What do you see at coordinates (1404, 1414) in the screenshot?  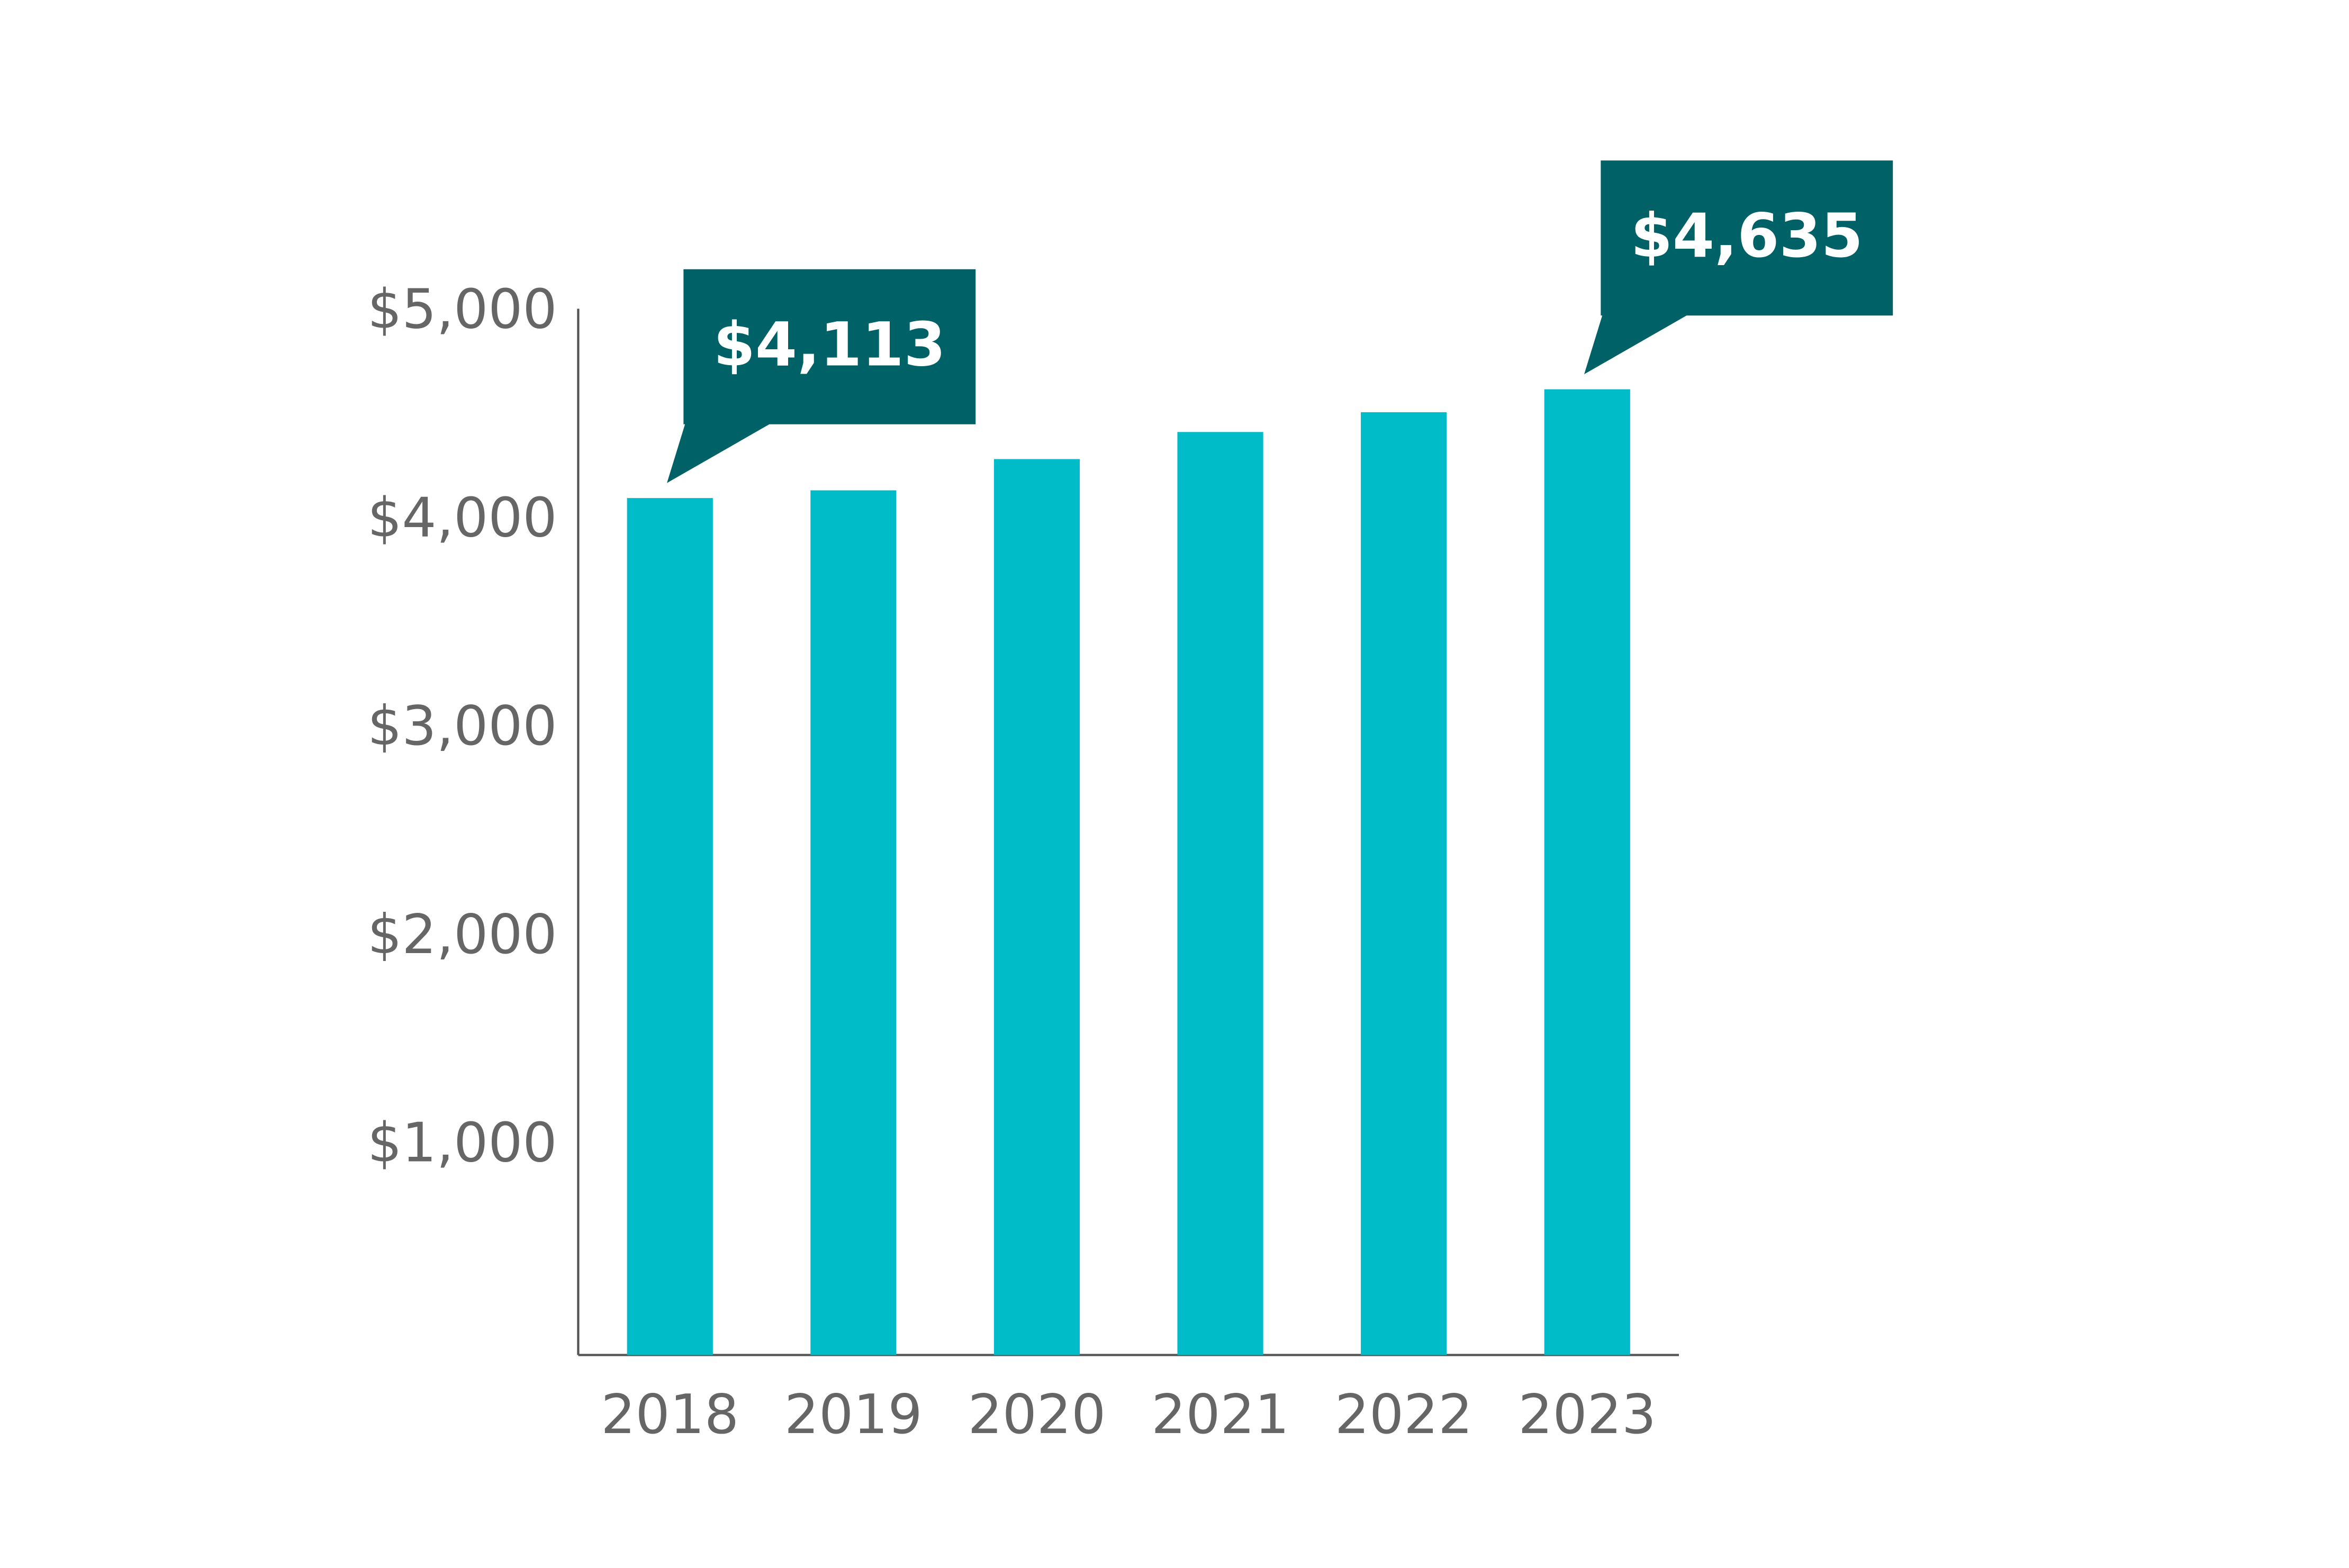 I see `x-tick-label: 2022` at bounding box center [1404, 1414].